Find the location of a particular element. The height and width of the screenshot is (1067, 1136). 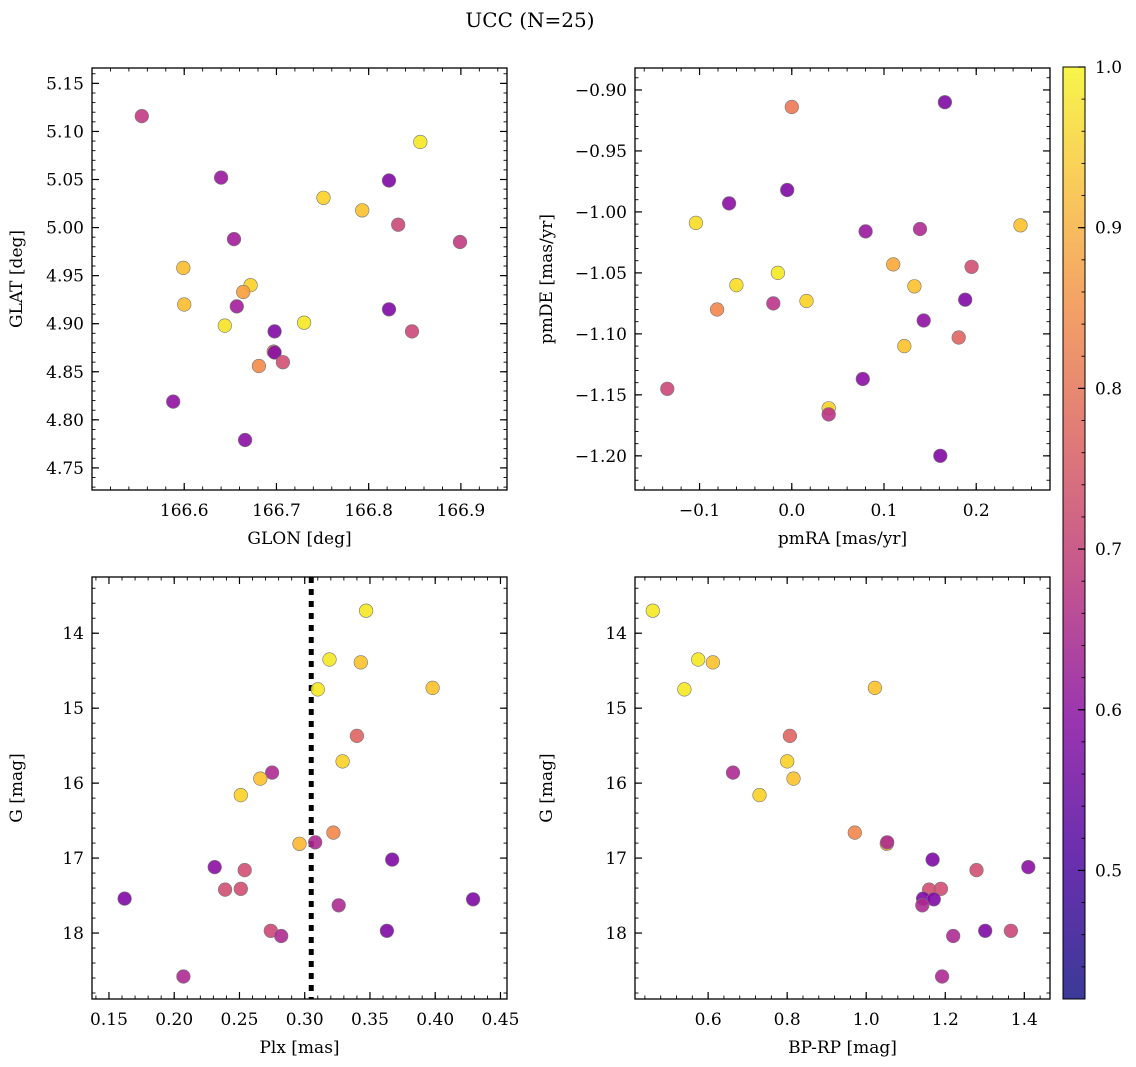

x-tick-label: 1.4 is located at coordinates (1024, 1020).